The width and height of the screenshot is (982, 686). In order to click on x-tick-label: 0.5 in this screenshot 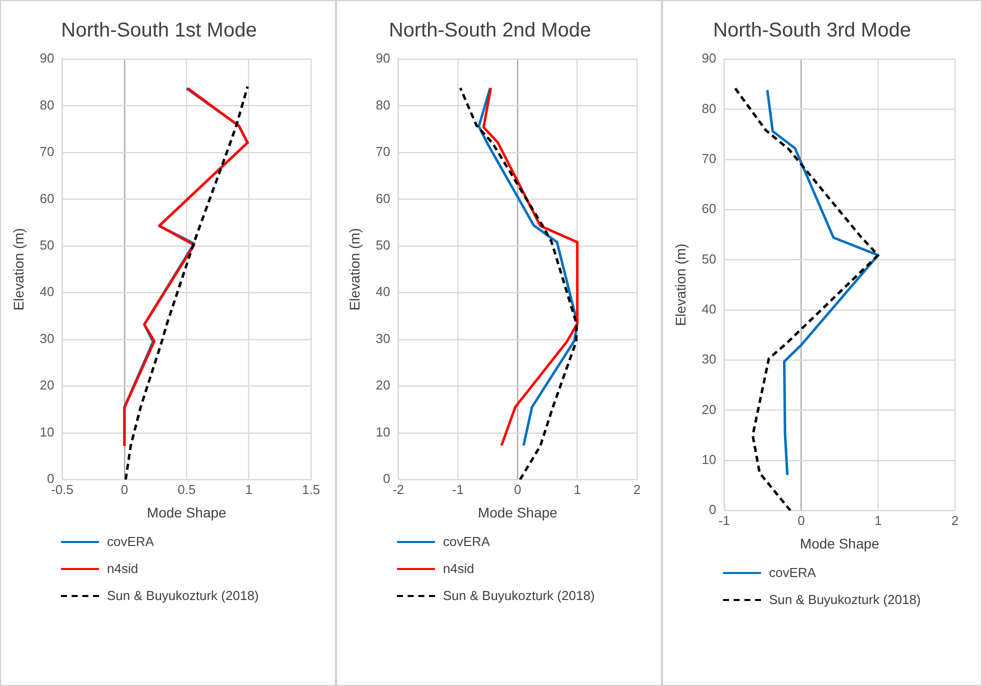, I will do `click(187, 489)`.